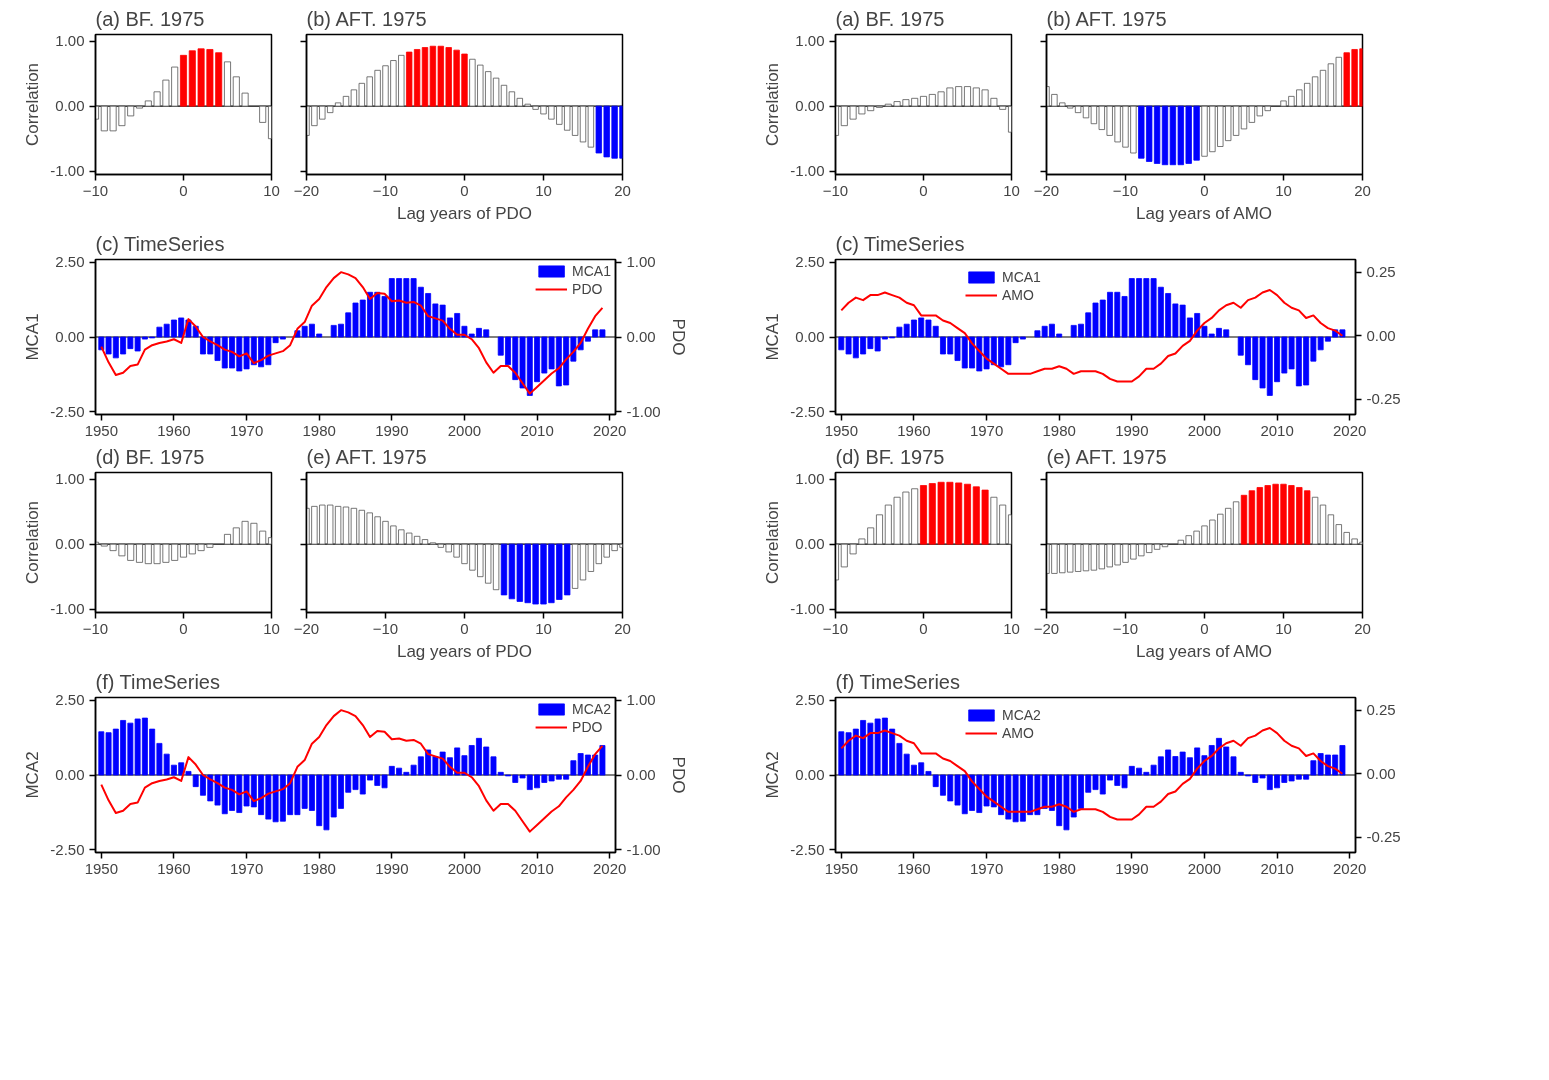  Describe the element at coordinates (587, 727) in the screenshot. I see `legend-label: PDO` at that location.